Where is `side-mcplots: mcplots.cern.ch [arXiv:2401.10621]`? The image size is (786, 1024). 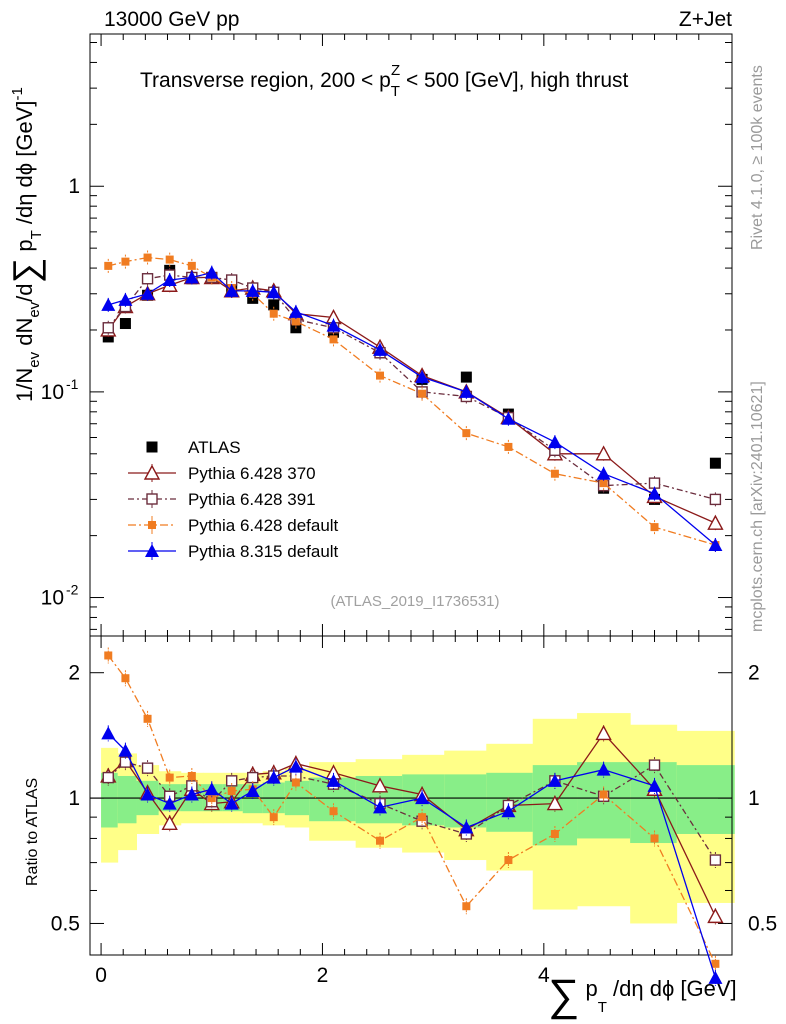
side-mcplots: mcplots.cern.ch [arXiv:2401.10621] is located at coordinates (757, 506).